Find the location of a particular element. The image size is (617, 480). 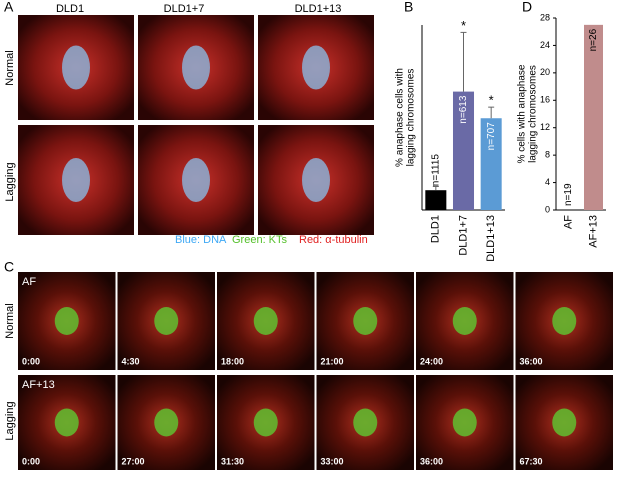

timestamp: 33:00 is located at coordinates (332, 461).